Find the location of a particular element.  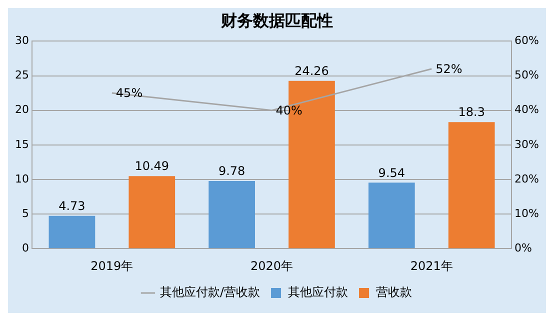

x-tick-label: 2019年 is located at coordinates (112, 265).